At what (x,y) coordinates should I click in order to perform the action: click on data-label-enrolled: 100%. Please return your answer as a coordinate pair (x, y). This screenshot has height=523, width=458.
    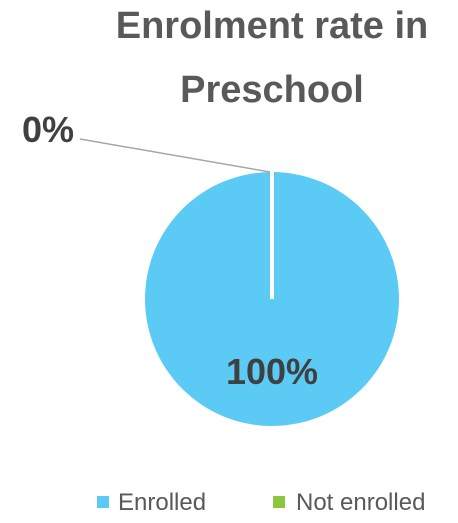
    Looking at the image, I should click on (272, 371).